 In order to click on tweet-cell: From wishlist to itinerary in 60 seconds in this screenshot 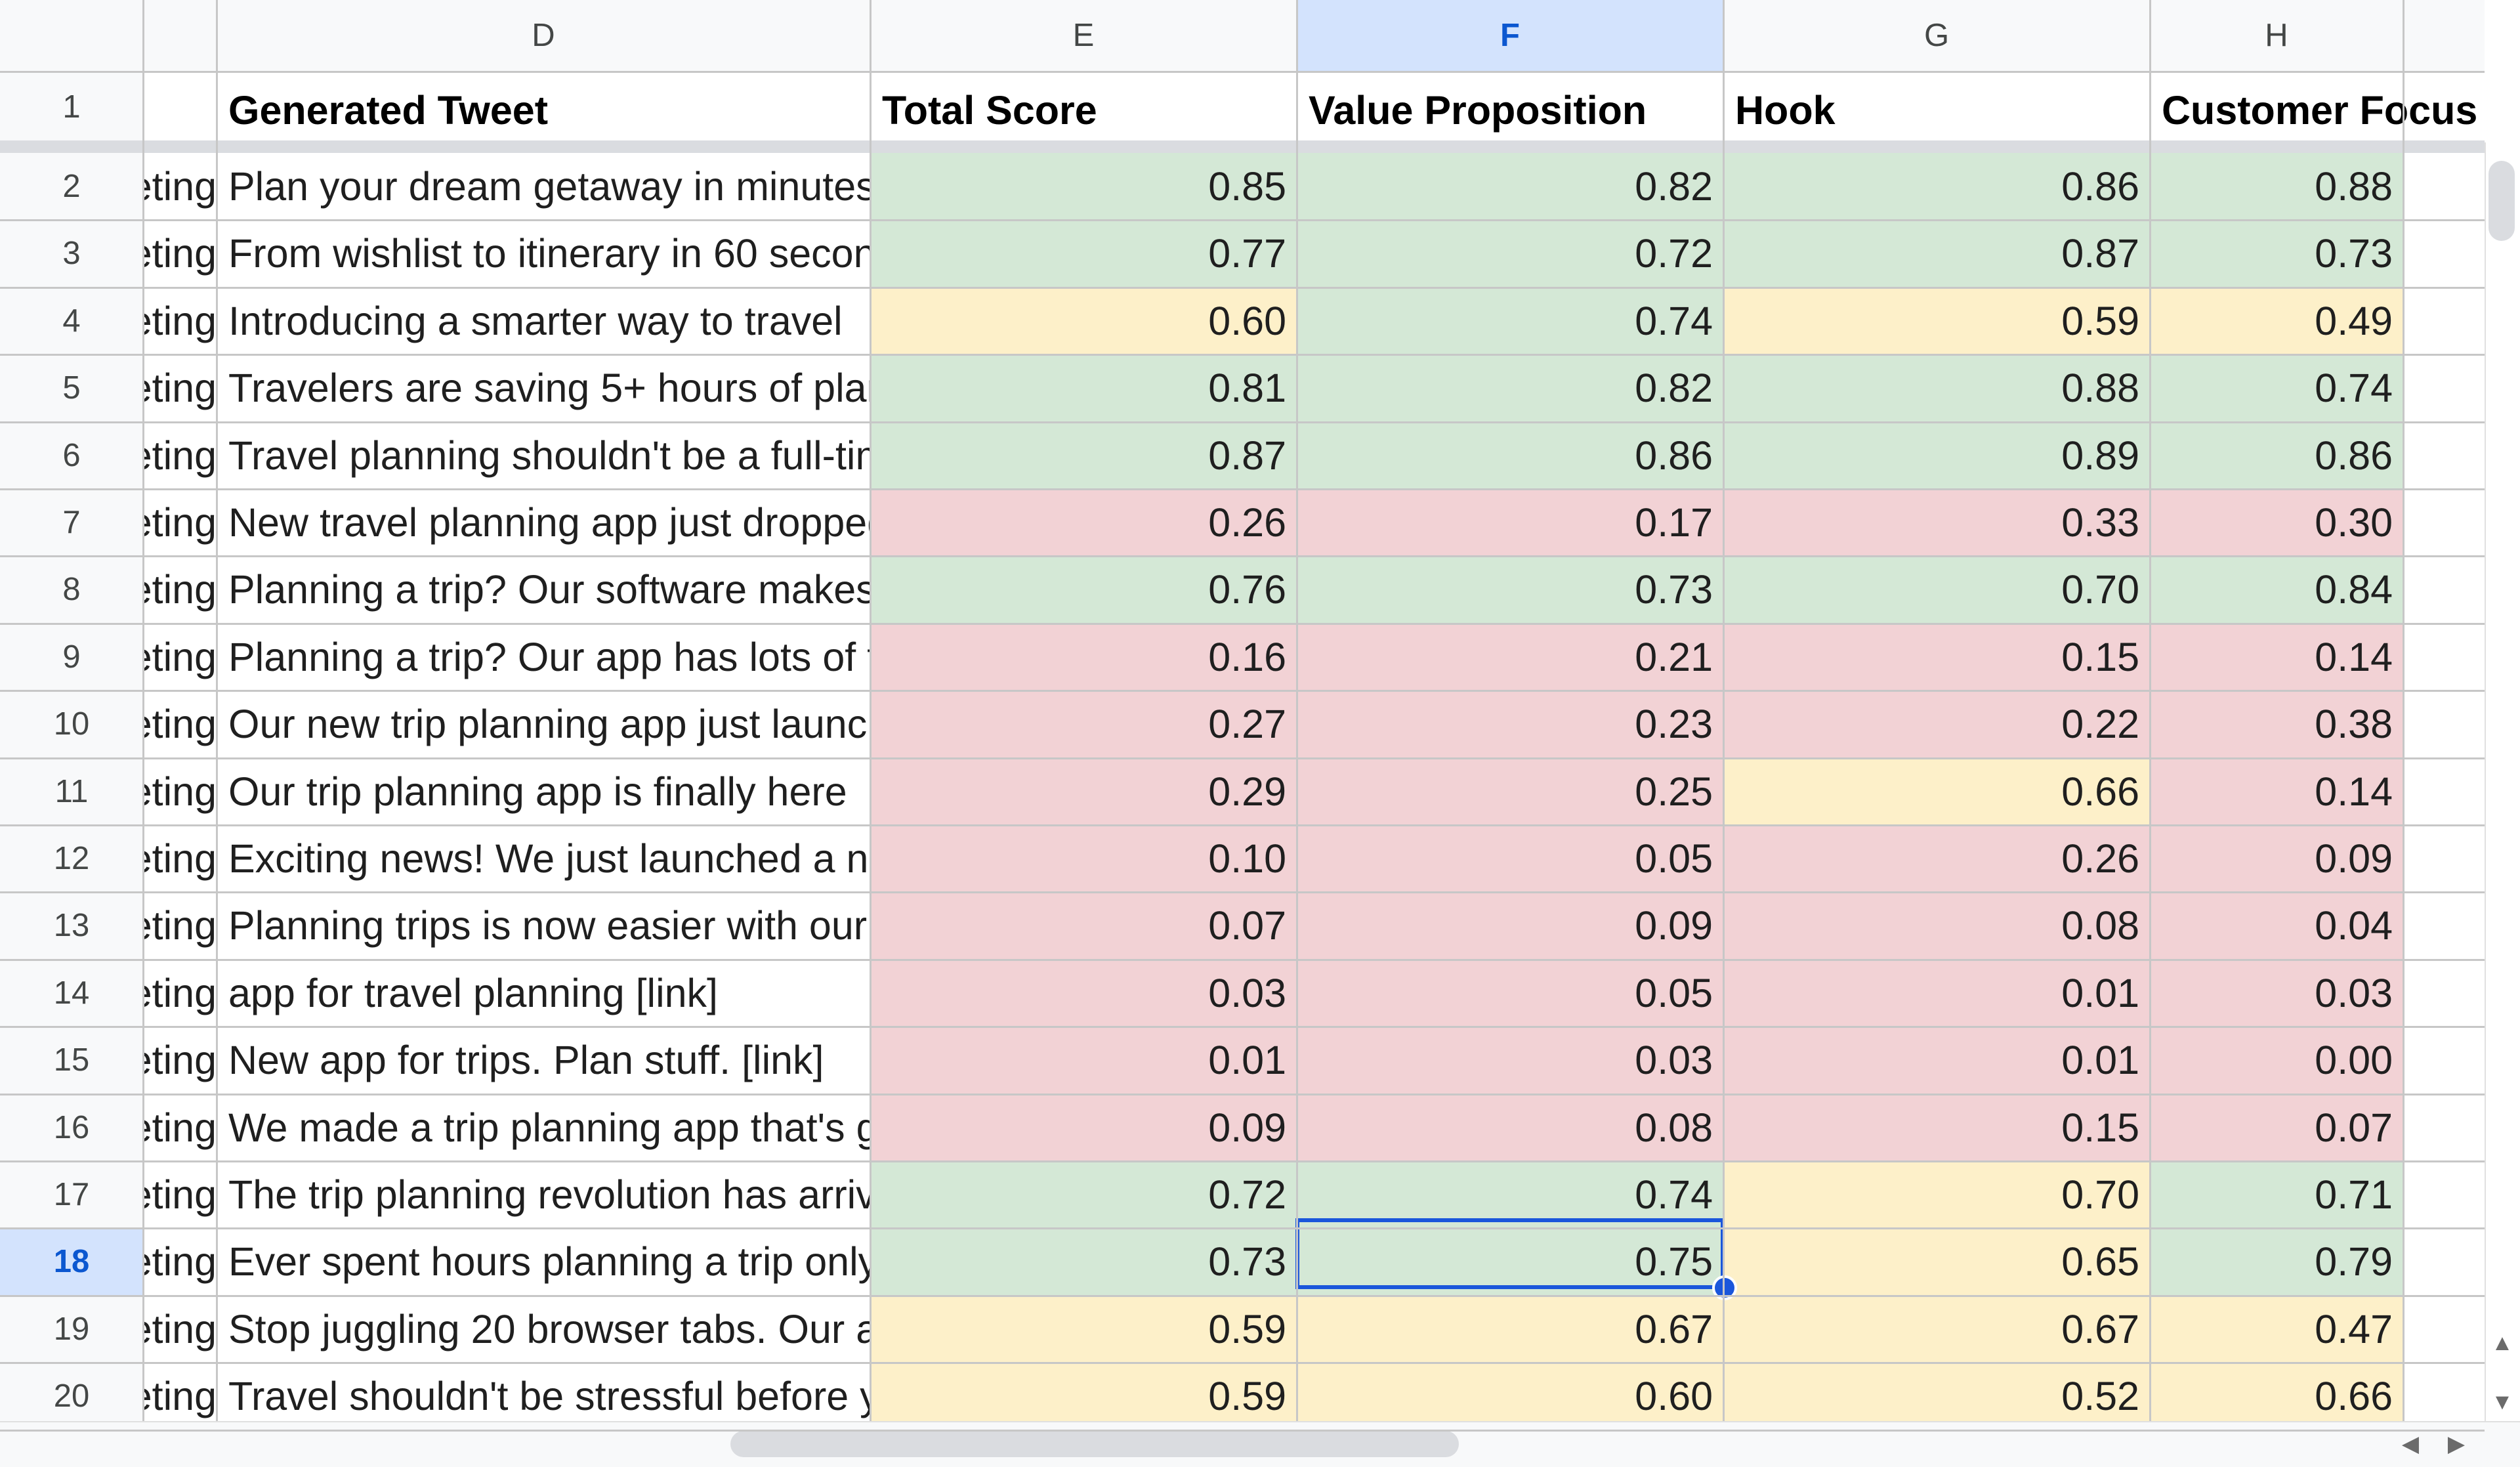, I will do `click(549, 253)`.